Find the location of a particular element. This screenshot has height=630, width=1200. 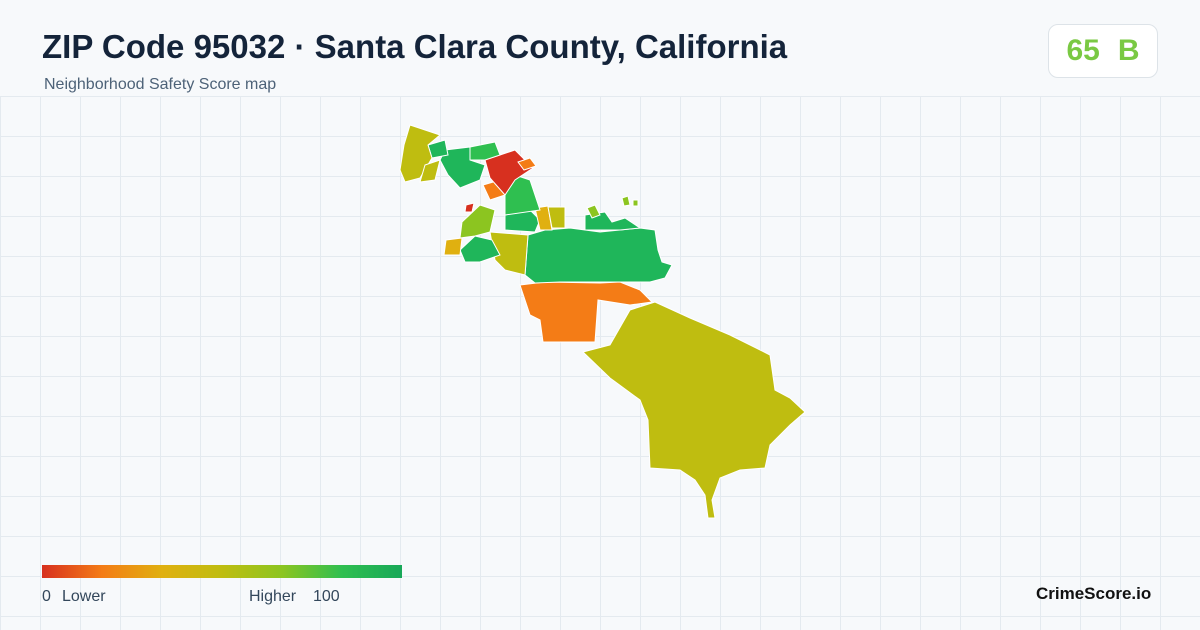

legend-gradient is located at coordinates (222, 571).